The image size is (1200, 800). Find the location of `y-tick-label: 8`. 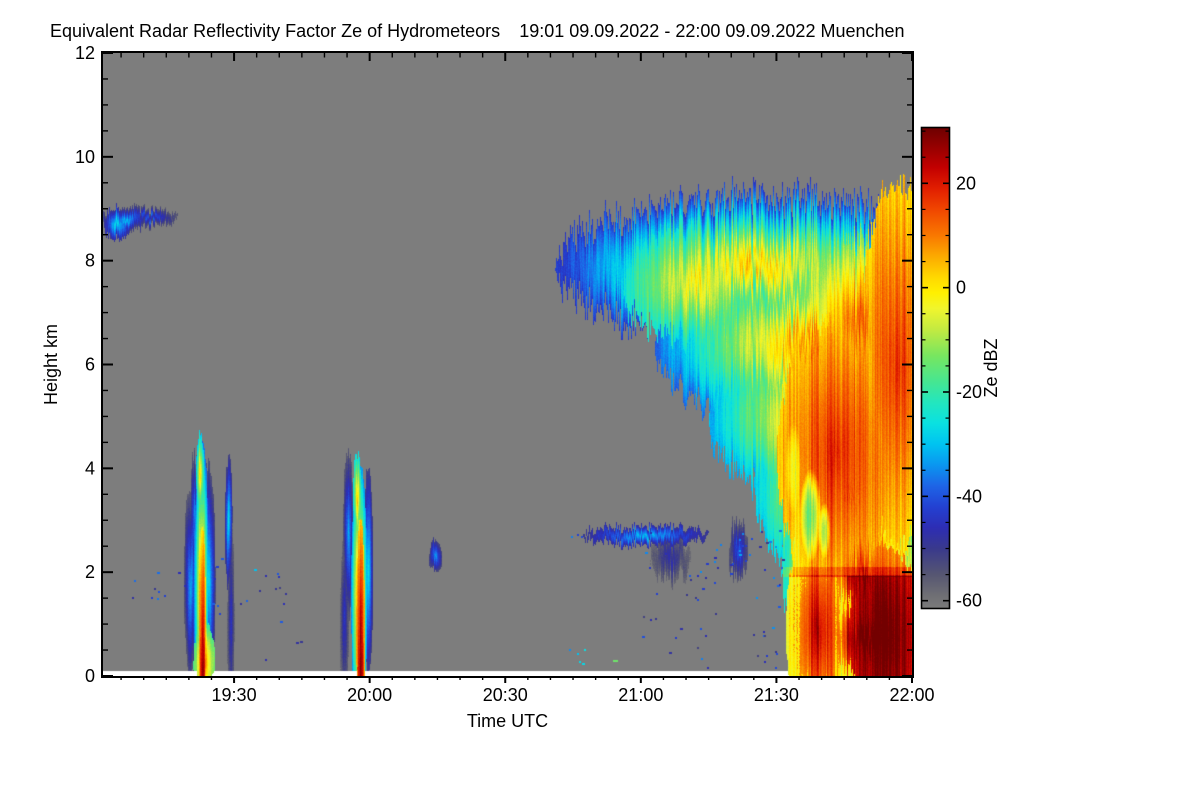

y-tick-label: 8 is located at coordinates (90, 261).